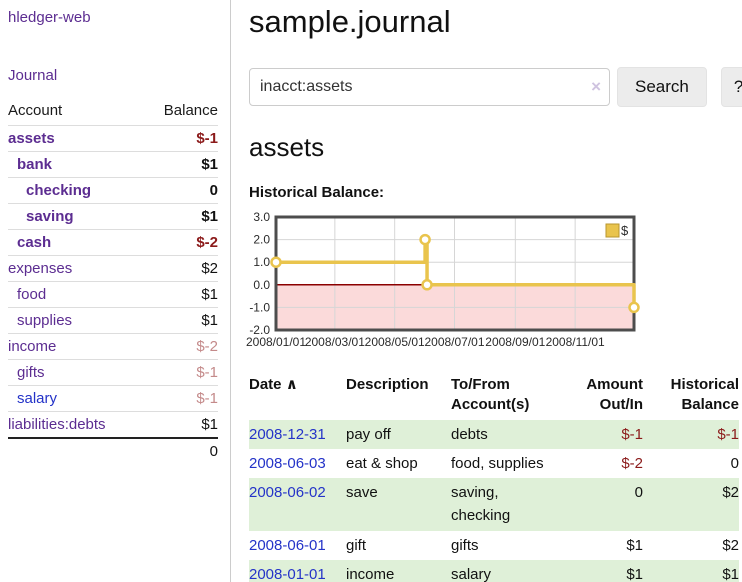  I want to click on transaction-date-link: 2008-06-02, so click(287, 492).